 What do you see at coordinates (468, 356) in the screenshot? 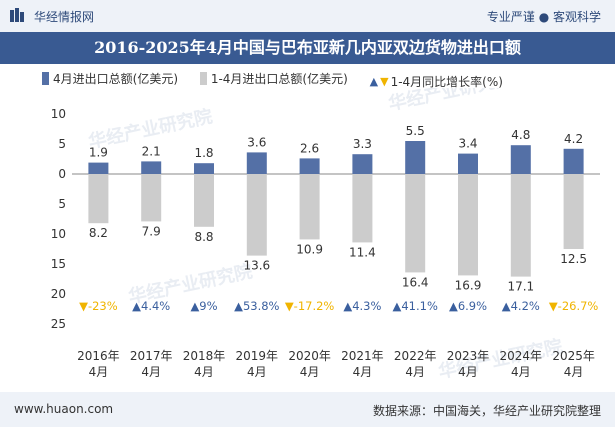
I see `x-tick-label-year: 2023年` at bounding box center [468, 356].